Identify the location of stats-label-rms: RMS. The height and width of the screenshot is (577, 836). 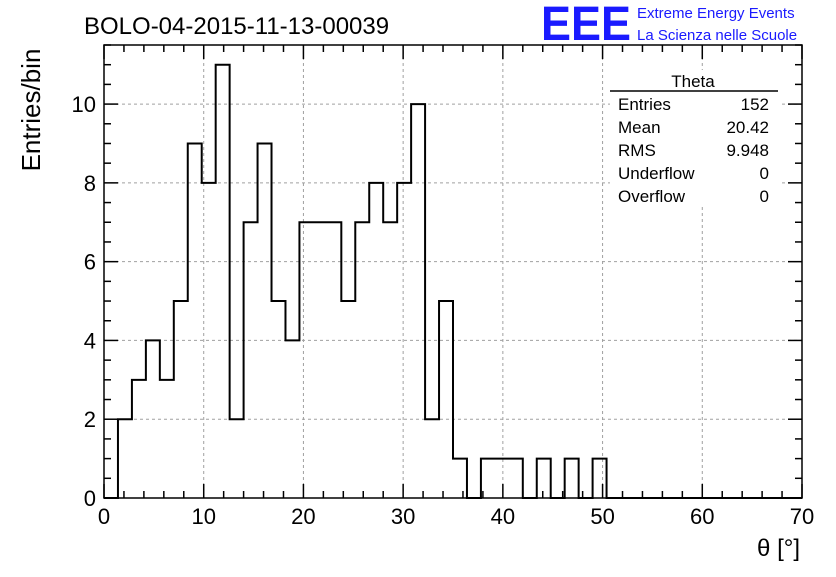
(637, 150).